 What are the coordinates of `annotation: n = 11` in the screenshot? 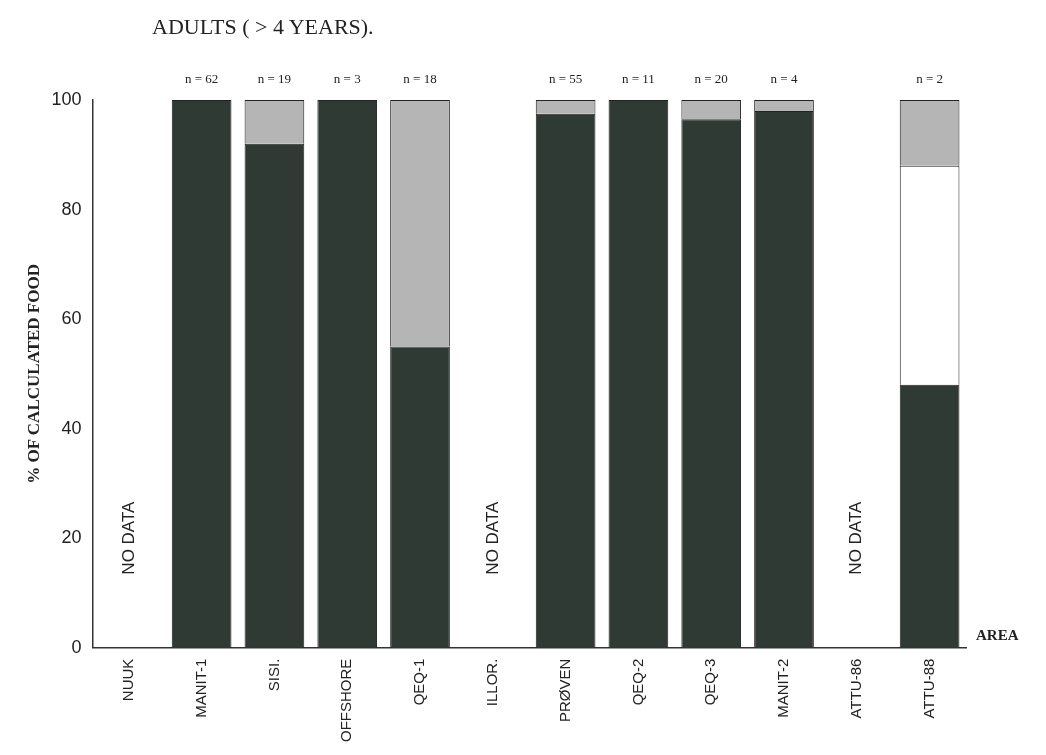 It's located at (638, 78).